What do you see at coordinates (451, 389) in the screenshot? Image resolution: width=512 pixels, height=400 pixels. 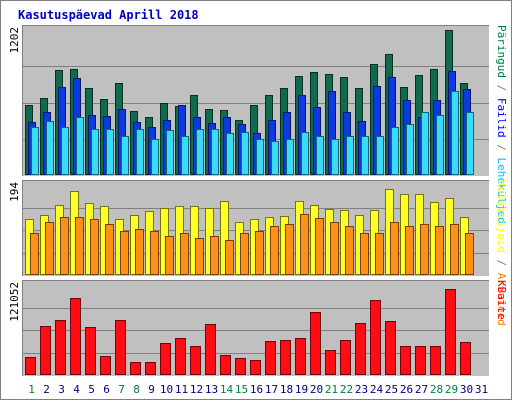 I see `x-tick-label: 29` at bounding box center [451, 389].